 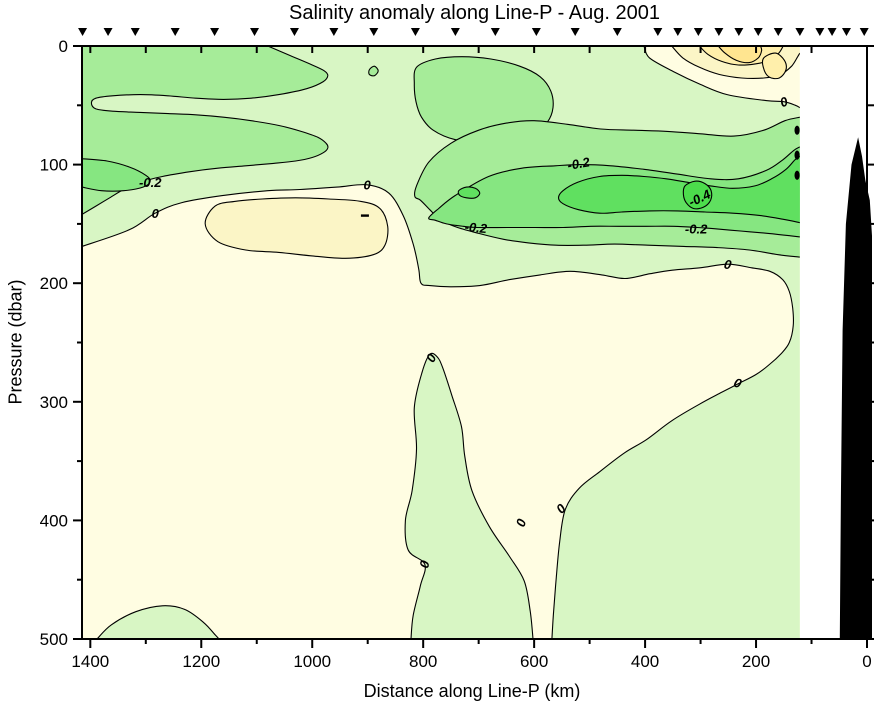 I want to click on contour-line-bottom-left-patch, so click(x=158, y=622).